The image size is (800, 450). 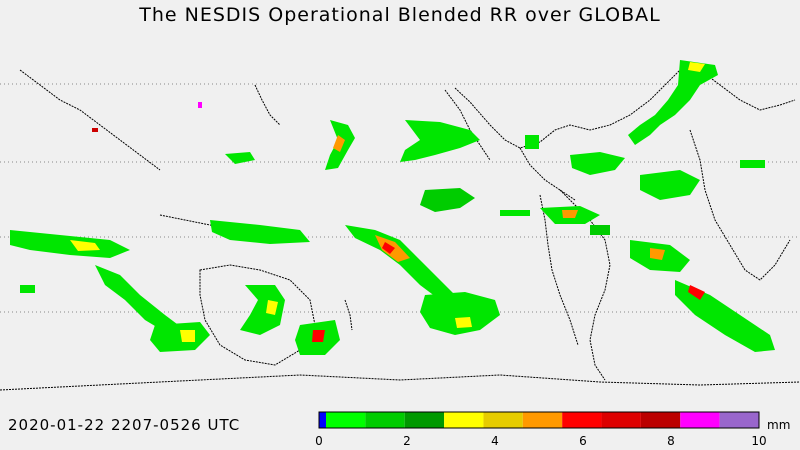 I want to click on colorbar-tick-label: 6, so click(x=583, y=441).